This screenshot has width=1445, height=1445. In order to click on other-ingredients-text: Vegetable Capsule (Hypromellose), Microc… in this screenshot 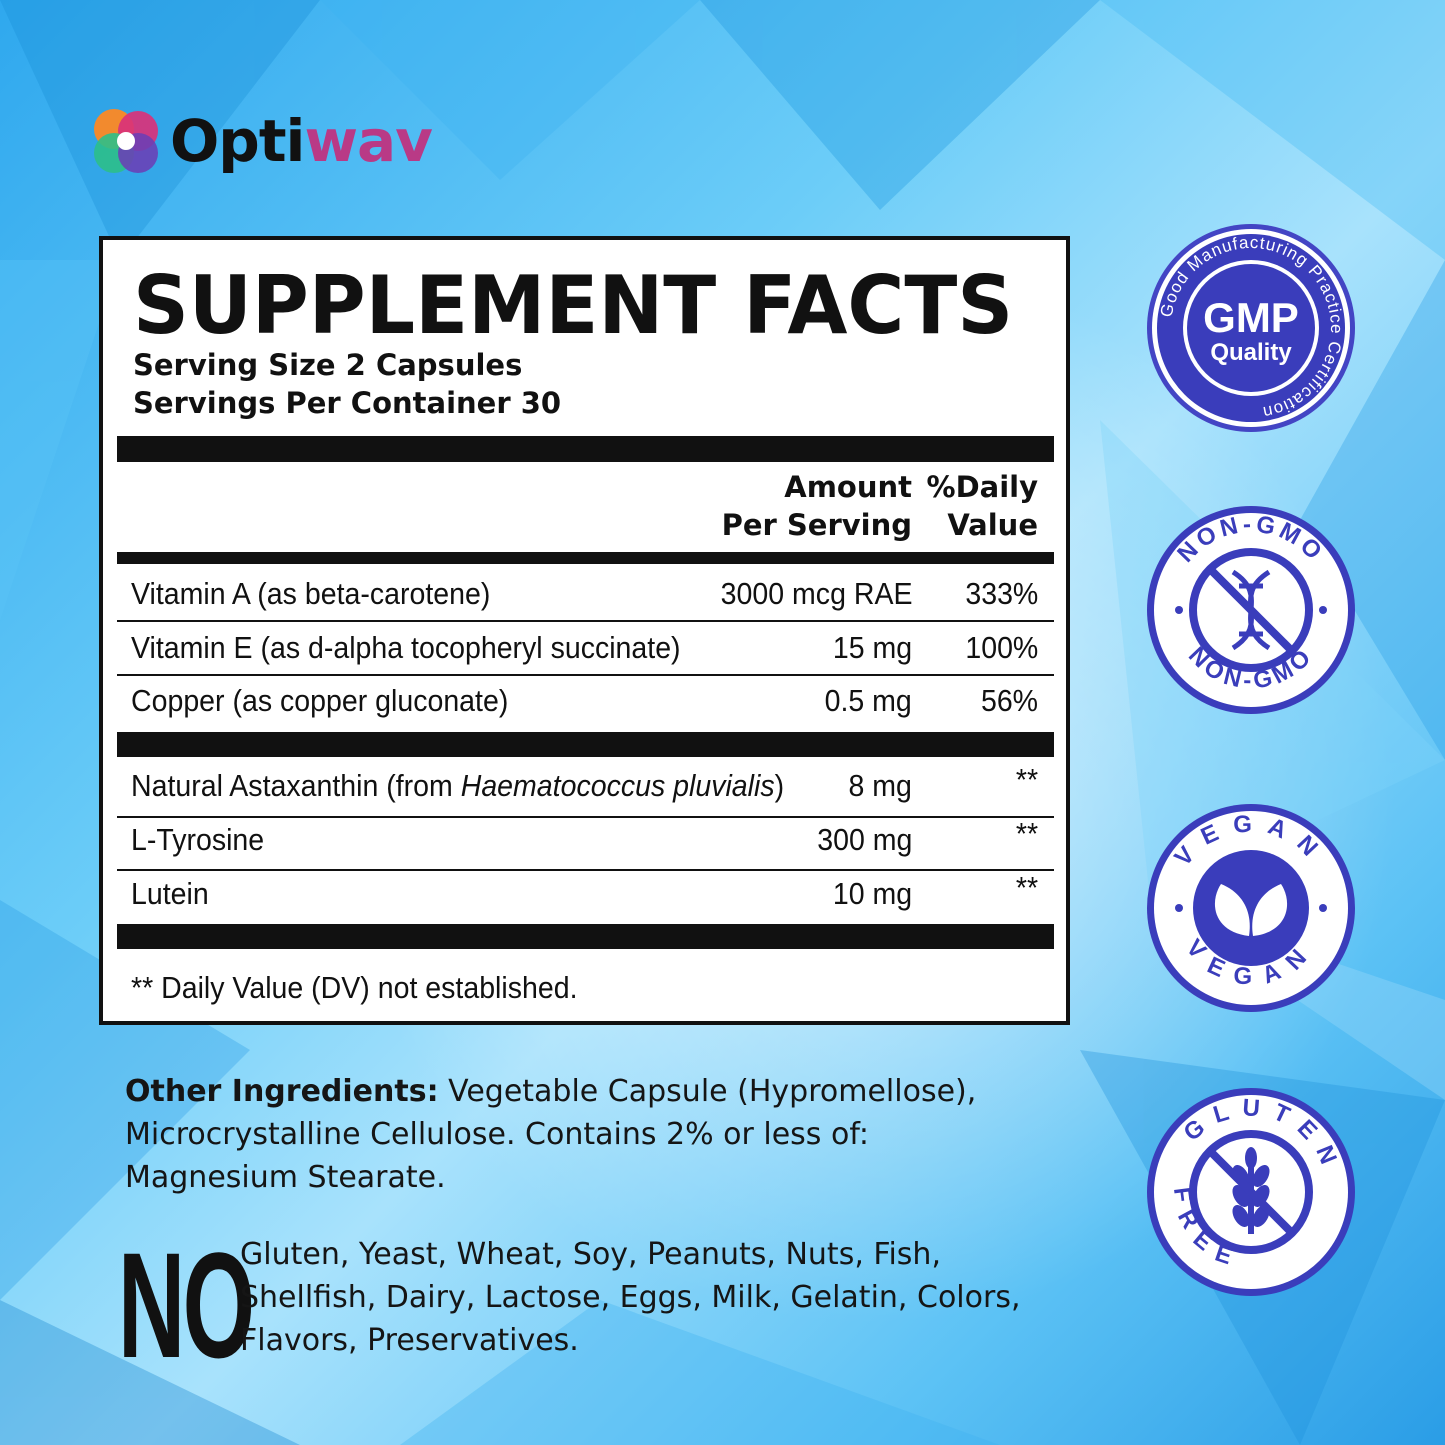, I will do `click(551, 1134)`.